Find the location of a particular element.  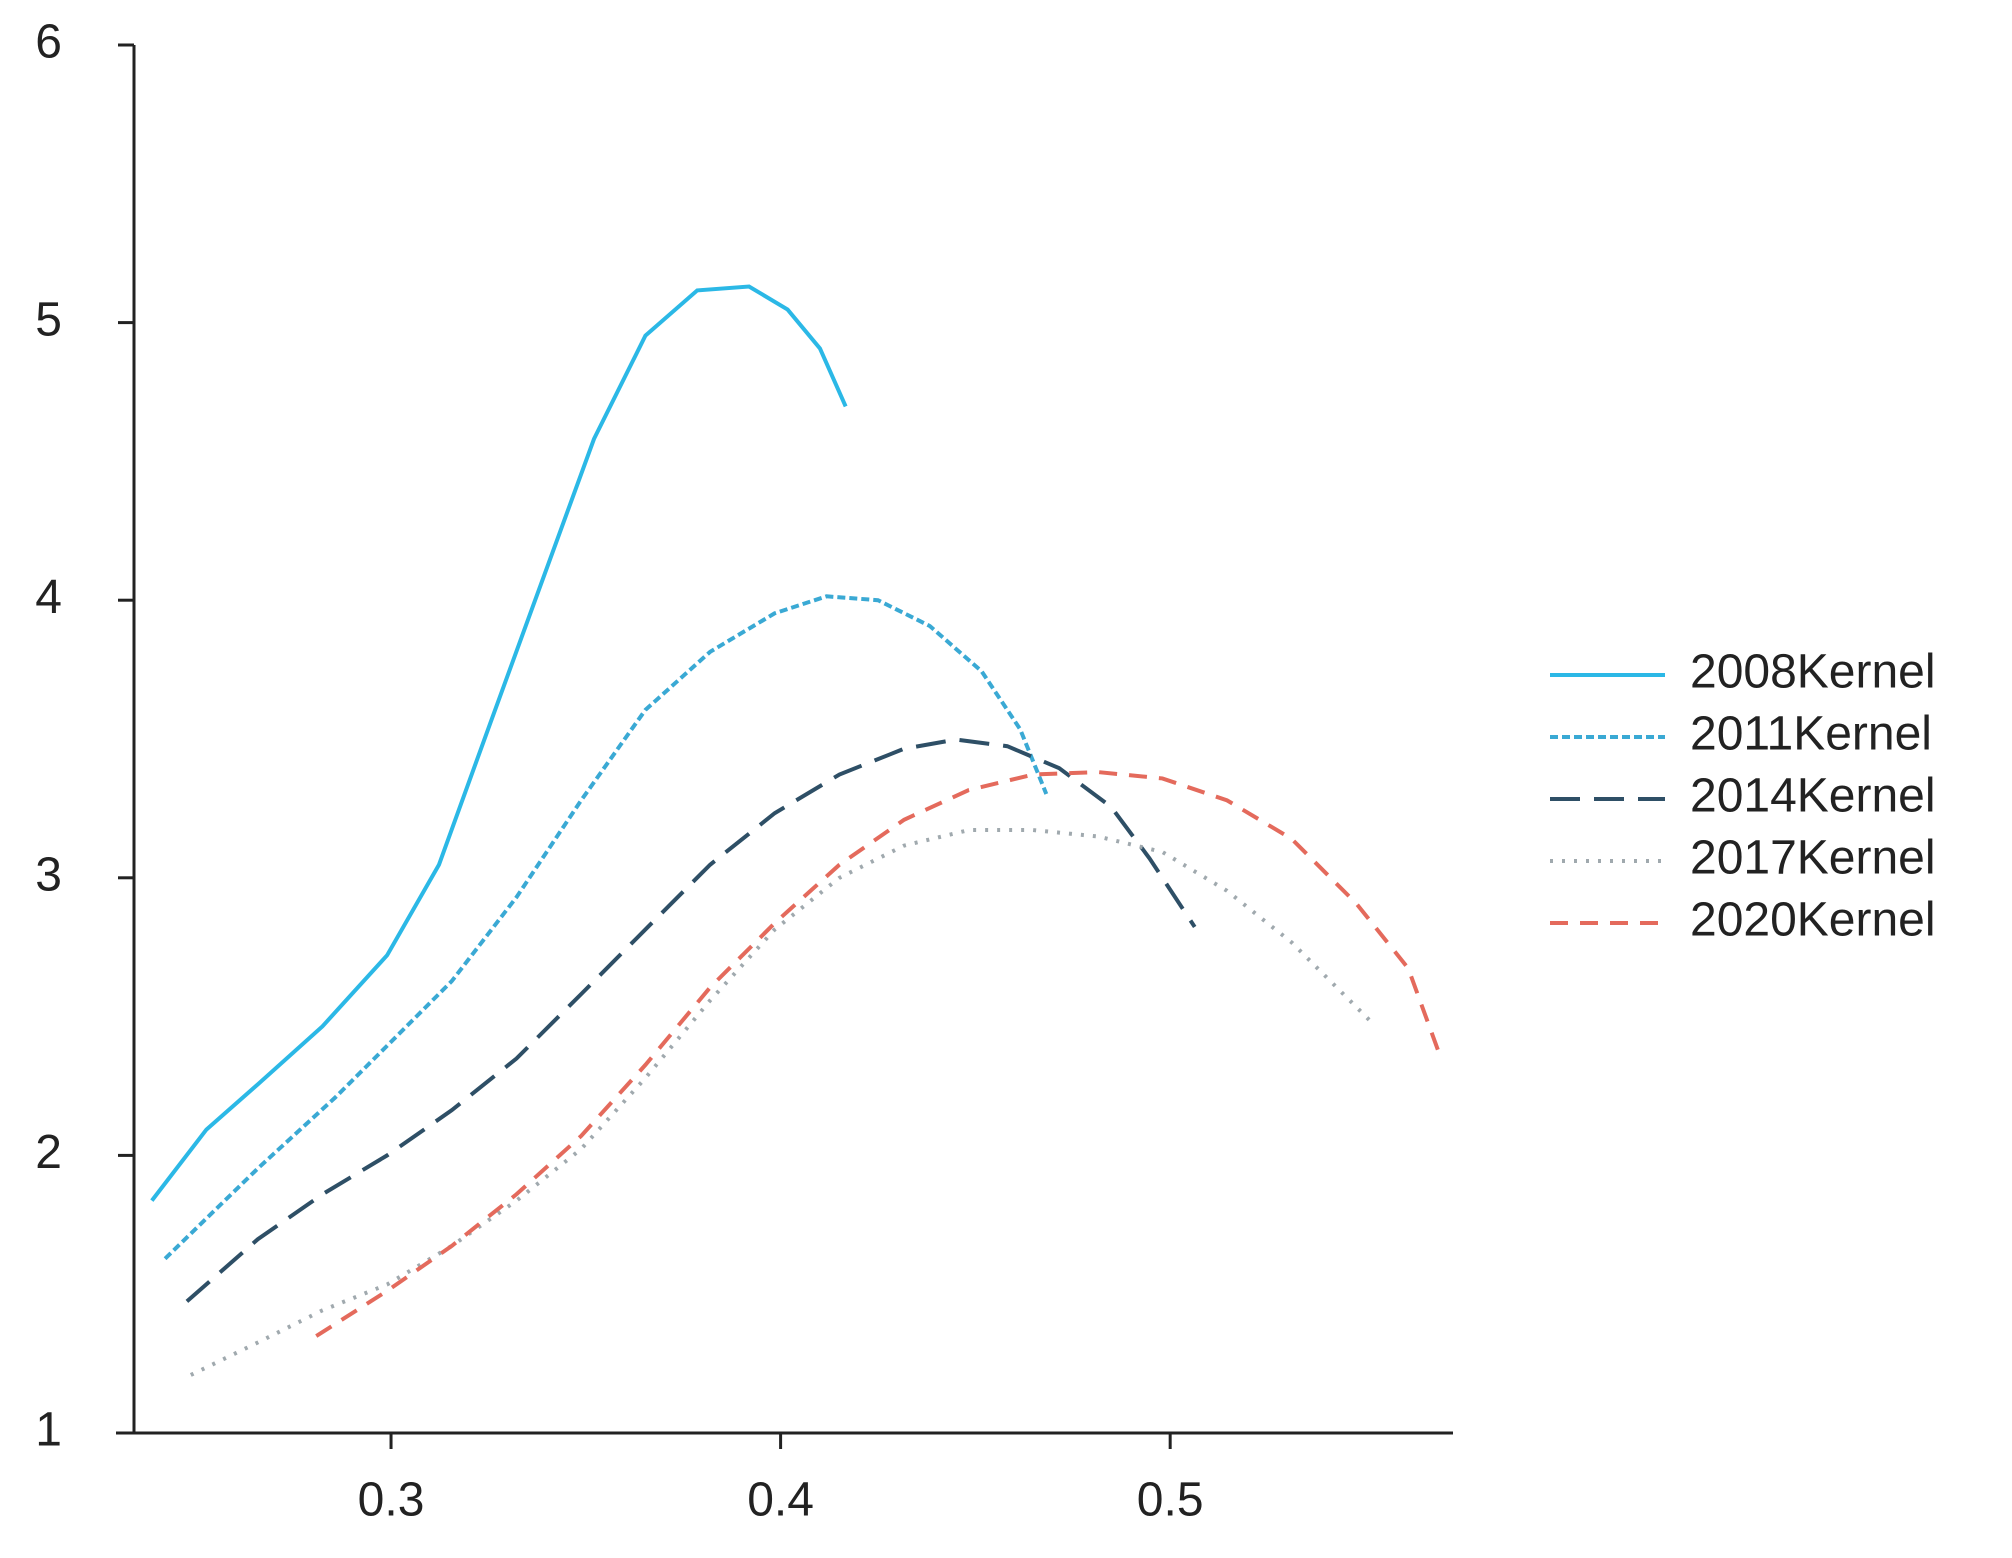

legend-label: 2017Kernel is located at coordinates (1813, 858).